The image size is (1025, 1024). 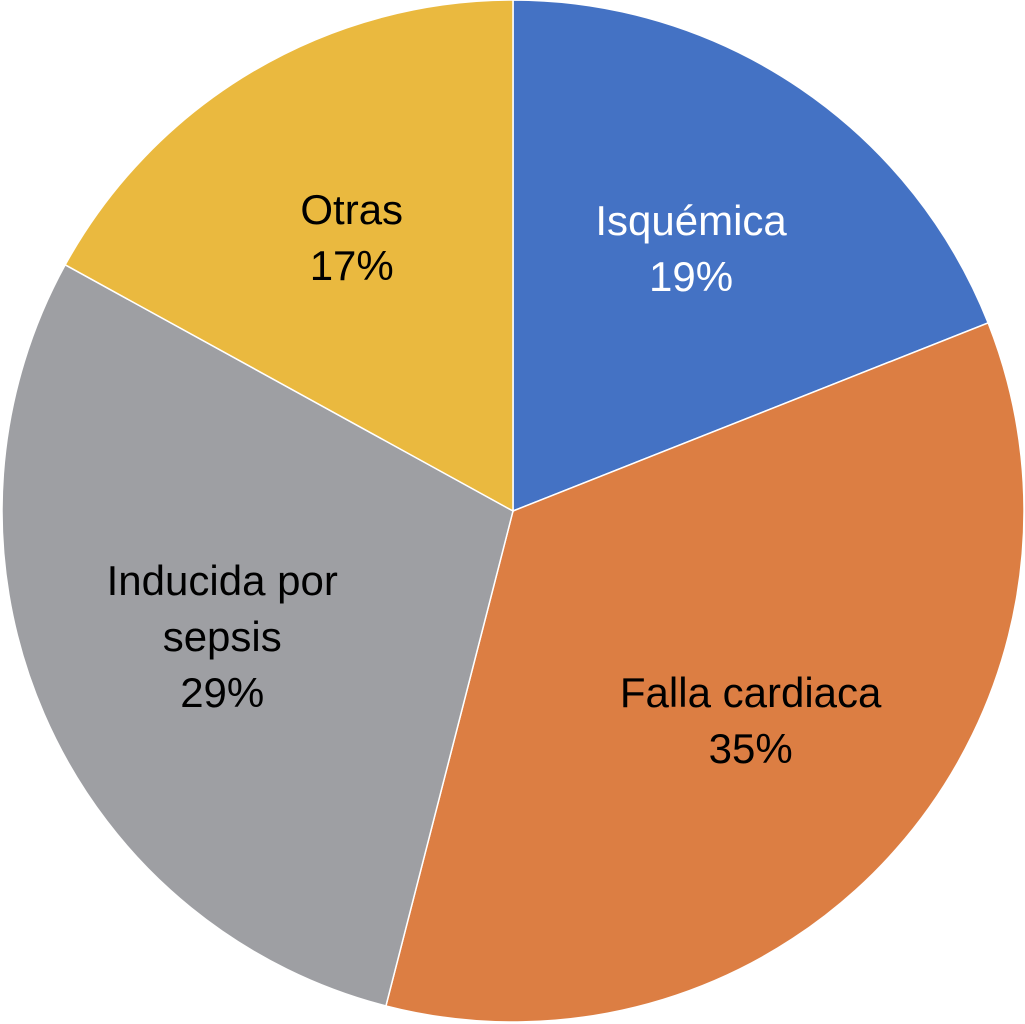 What do you see at coordinates (750, 692) in the screenshot?
I see `category-label: Falla cardiaca` at bounding box center [750, 692].